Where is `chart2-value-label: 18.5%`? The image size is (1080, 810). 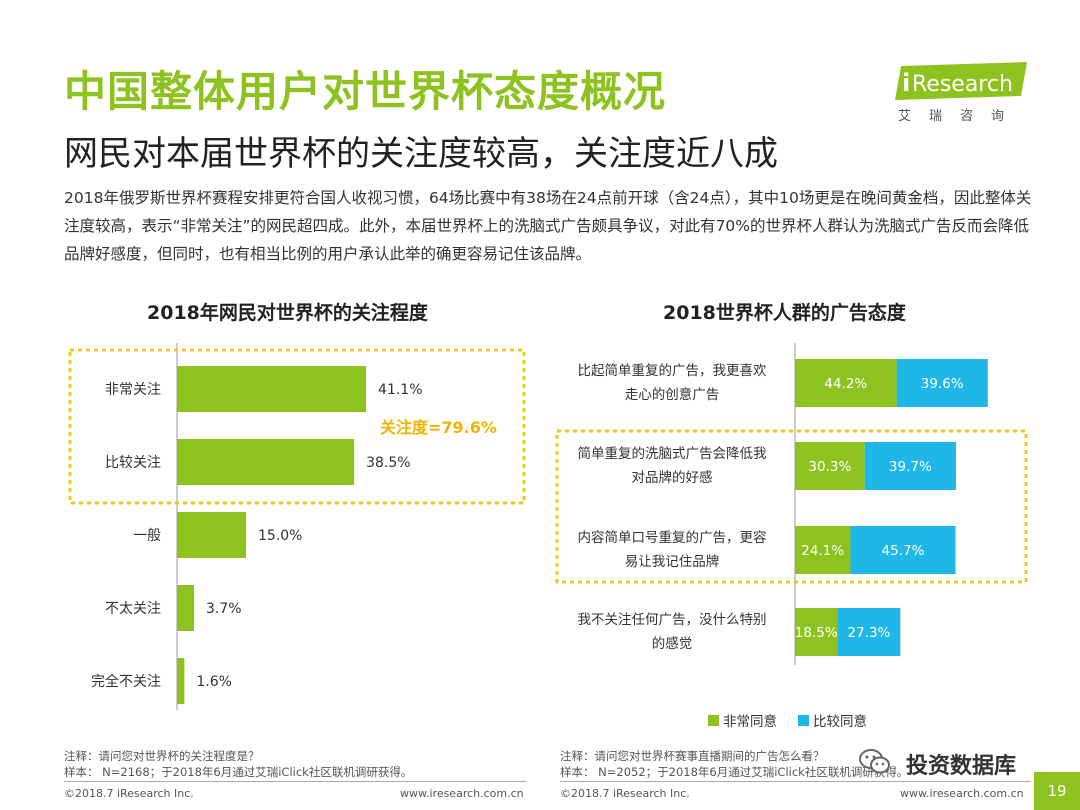
chart2-value-label: 18.5% is located at coordinates (816, 633).